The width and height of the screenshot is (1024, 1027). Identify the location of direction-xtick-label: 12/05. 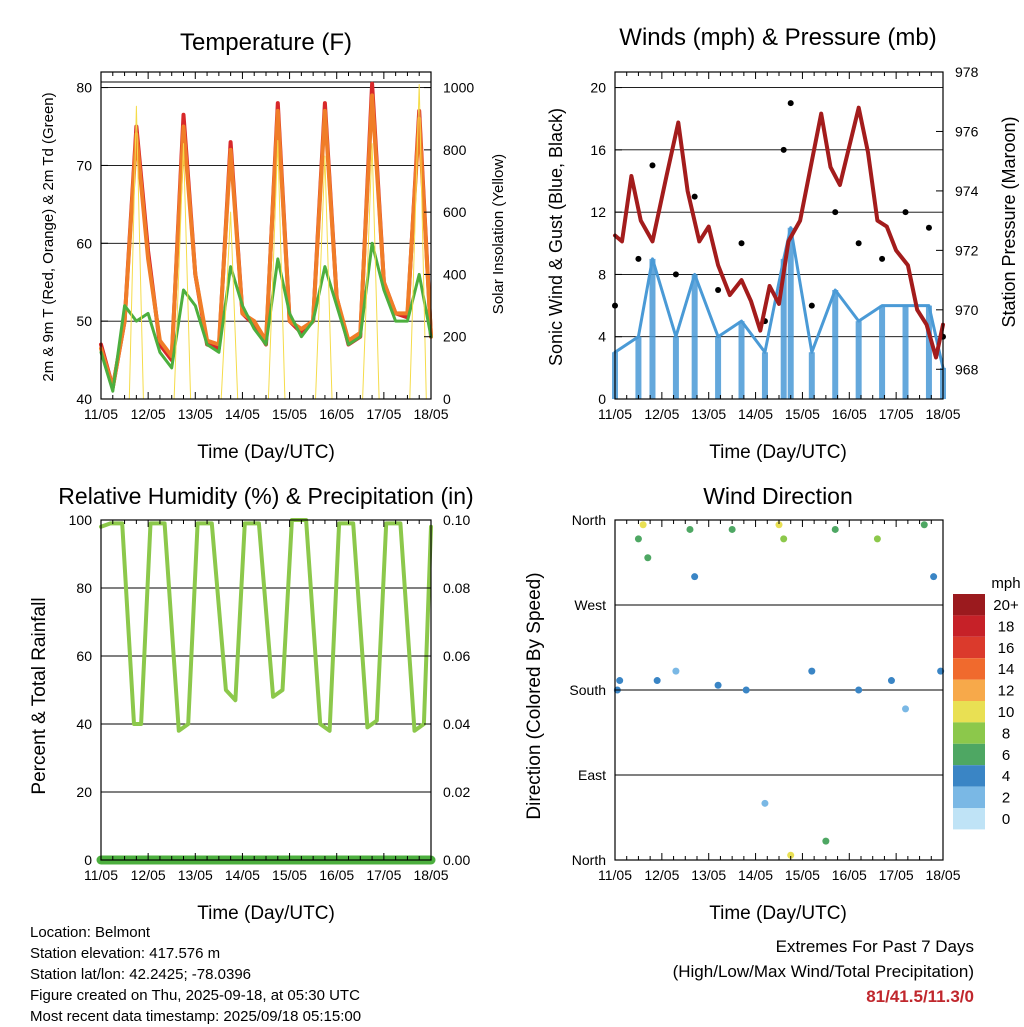
(661, 875).